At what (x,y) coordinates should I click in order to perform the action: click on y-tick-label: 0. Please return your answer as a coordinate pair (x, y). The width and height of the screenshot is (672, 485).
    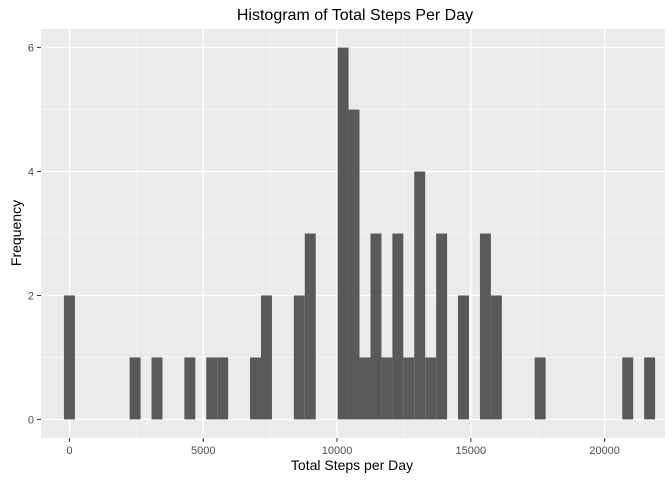
    Looking at the image, I should click on (31, 420).